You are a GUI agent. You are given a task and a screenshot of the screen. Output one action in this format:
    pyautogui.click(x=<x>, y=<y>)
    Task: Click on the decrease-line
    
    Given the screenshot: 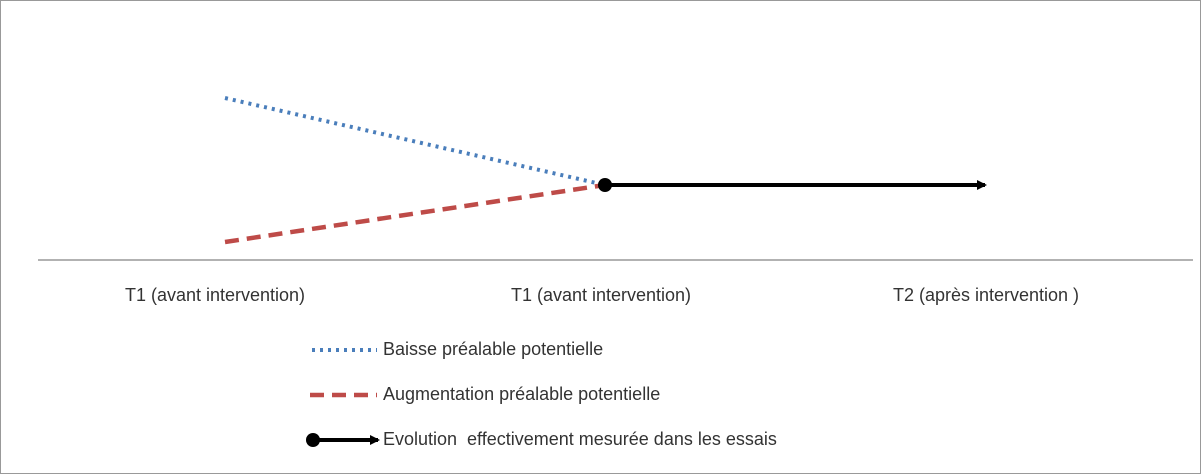 What is the action you would take?
    pyautogui.click(x=415, y=141)
    